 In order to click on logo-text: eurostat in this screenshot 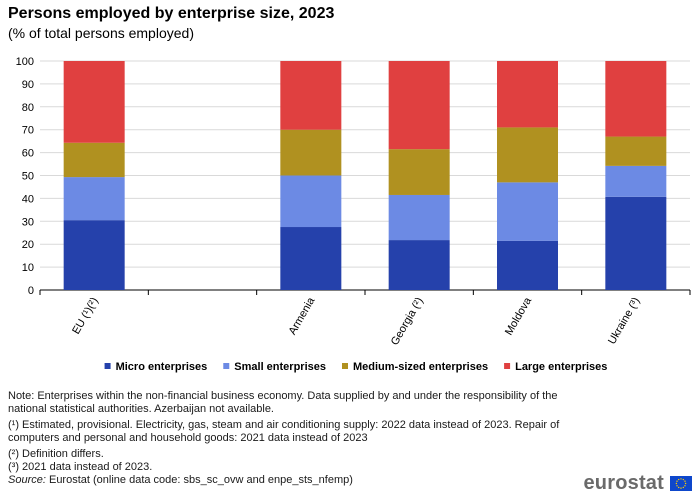, I will do `click(623, 483)`.